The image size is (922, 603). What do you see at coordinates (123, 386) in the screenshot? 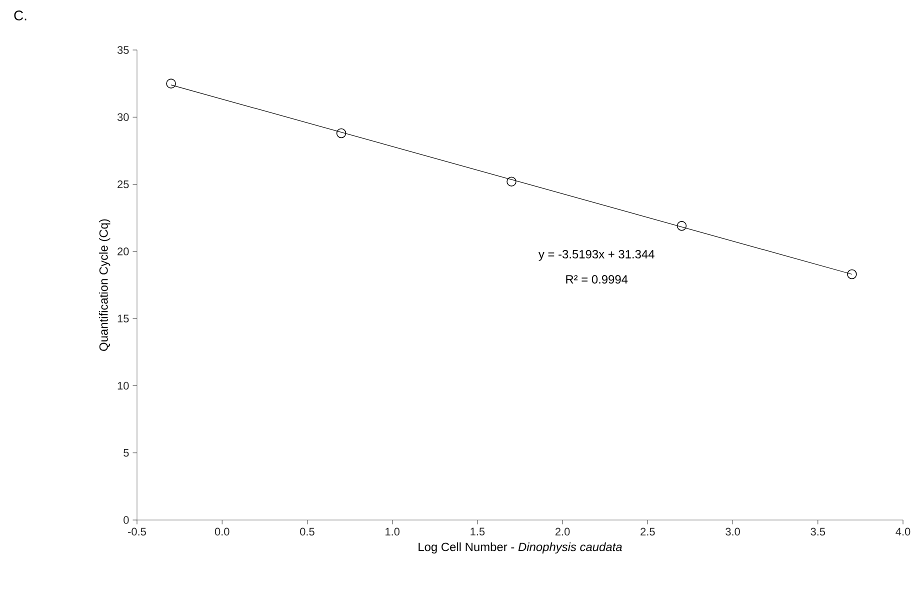
I see `y-tick-label: 10` at bounding box center [123, 386].